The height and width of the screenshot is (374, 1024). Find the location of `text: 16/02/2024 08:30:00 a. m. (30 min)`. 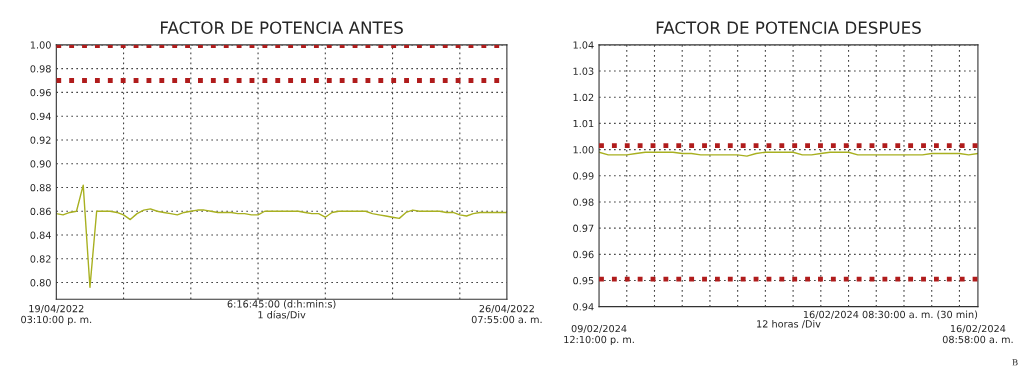

text: 16/02/2024 08:30:00 a. m. (30 min) is located at coordinates (890, 315).